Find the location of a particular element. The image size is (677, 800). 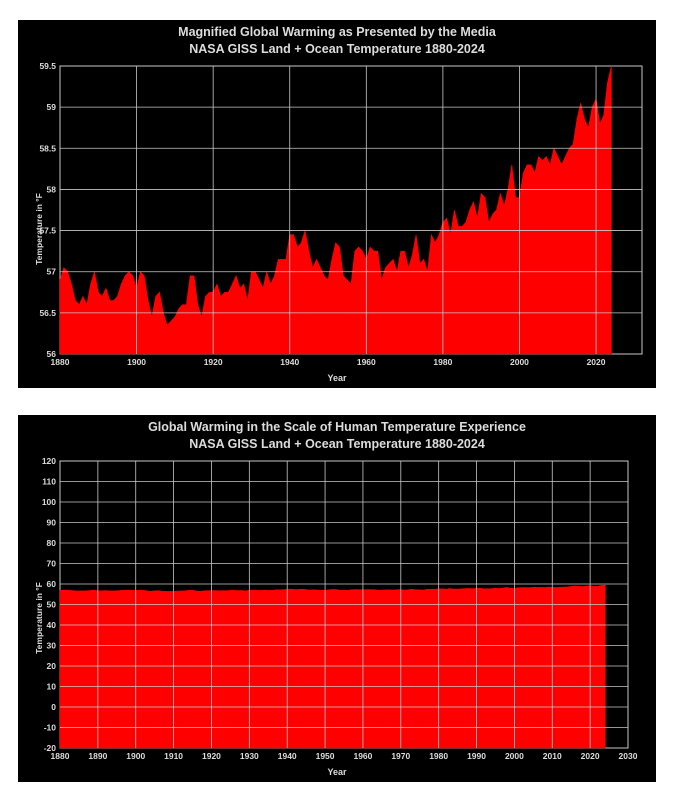

x-tick-label: 1950 is located at coordinates (325, 756).